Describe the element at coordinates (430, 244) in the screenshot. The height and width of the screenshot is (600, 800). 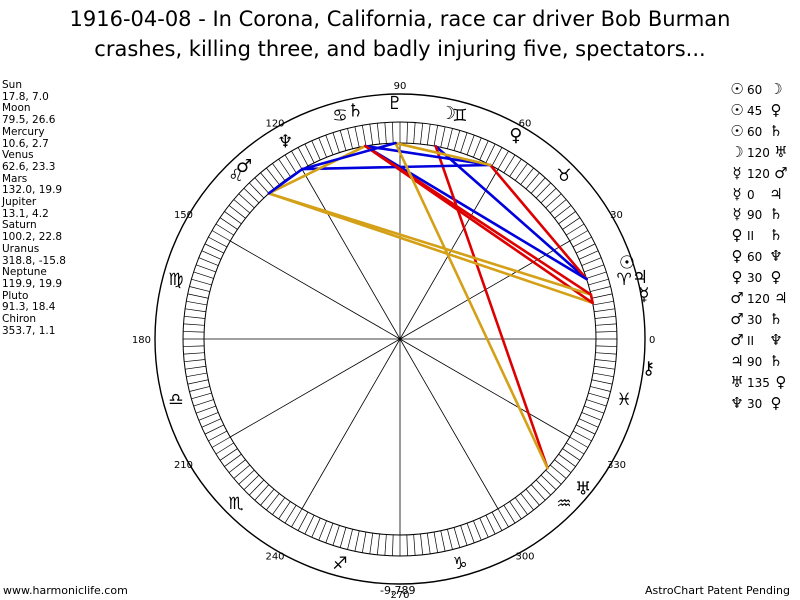
I see `aspect-line-mars-jupiter` at that location.